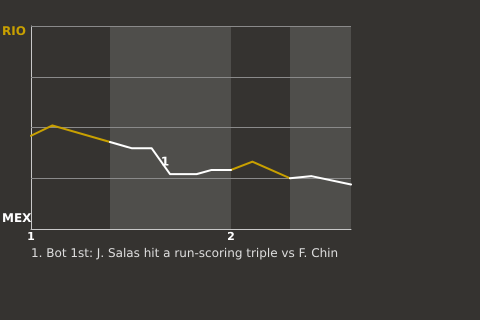 The image size is (480, 320). Describe the element at coordinates (184, 253) in the screenshot. I see `text: 1. Bot 1st: J. Salas hit a run-scoring triple vs F. Chin` at that location.